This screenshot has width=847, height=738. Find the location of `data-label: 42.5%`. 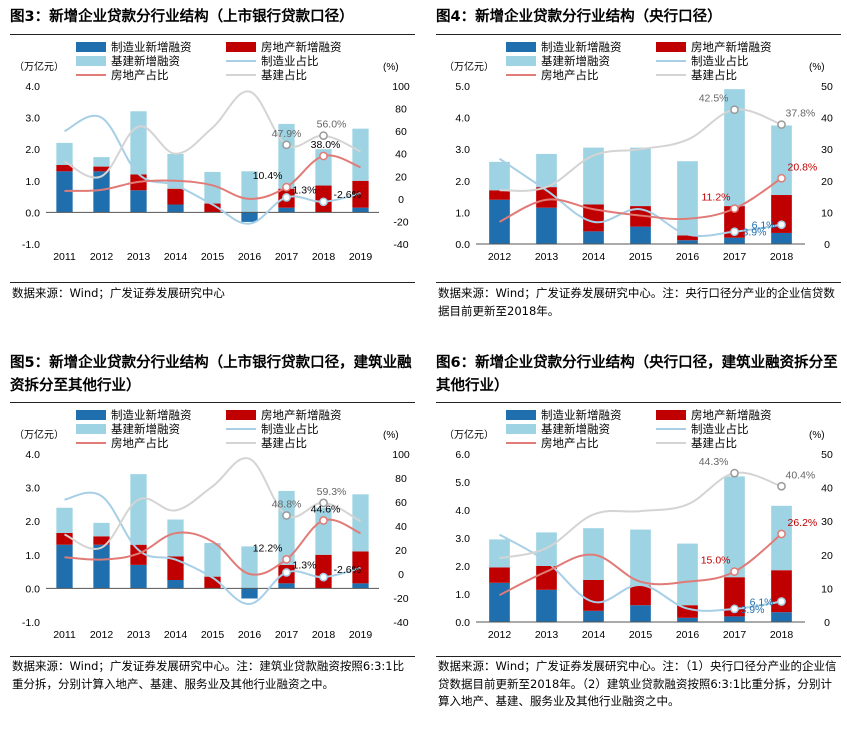

data-label: 42.5% is located at coordinates (714, 99).